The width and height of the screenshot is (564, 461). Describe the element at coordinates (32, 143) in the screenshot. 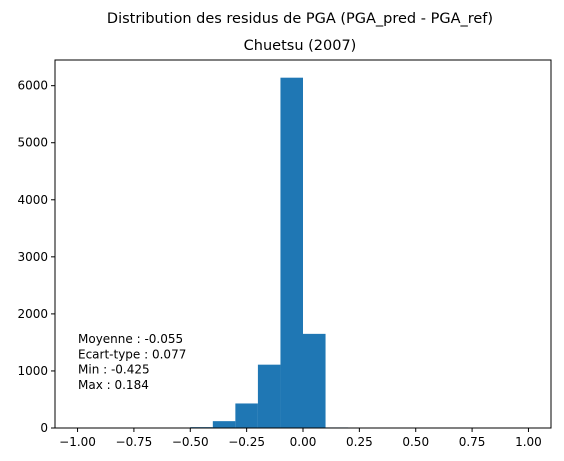

I see `y-tick-label-5: 5000` at that location.